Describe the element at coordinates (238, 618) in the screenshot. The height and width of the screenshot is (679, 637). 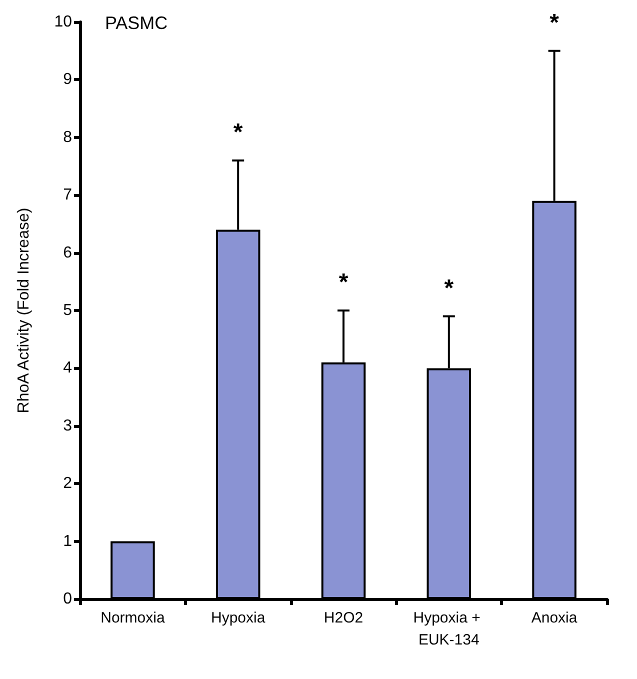
I see `x-tick-label: Hypoxia` at that location.